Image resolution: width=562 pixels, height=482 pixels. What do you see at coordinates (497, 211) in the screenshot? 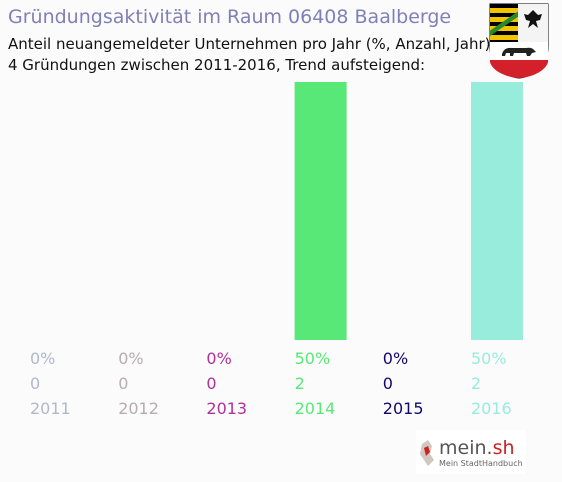
I see `bar-2016` at bounding box center [497, 211].